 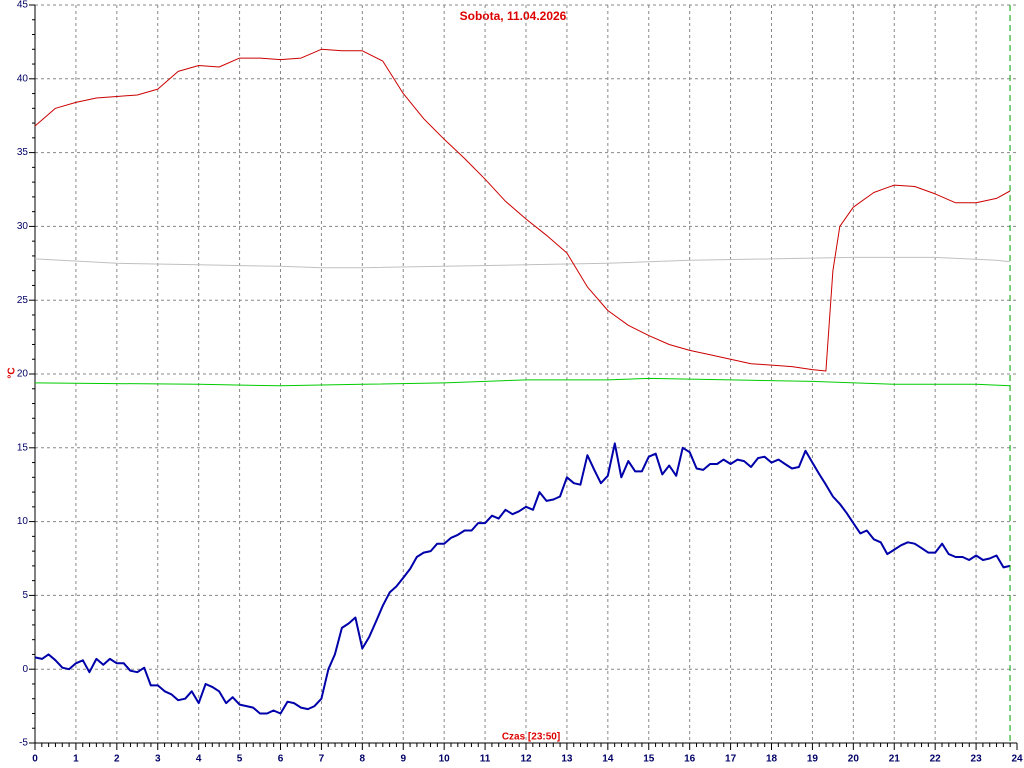 I want to click on x-tick-label: 18, so click(x=772, y=759).